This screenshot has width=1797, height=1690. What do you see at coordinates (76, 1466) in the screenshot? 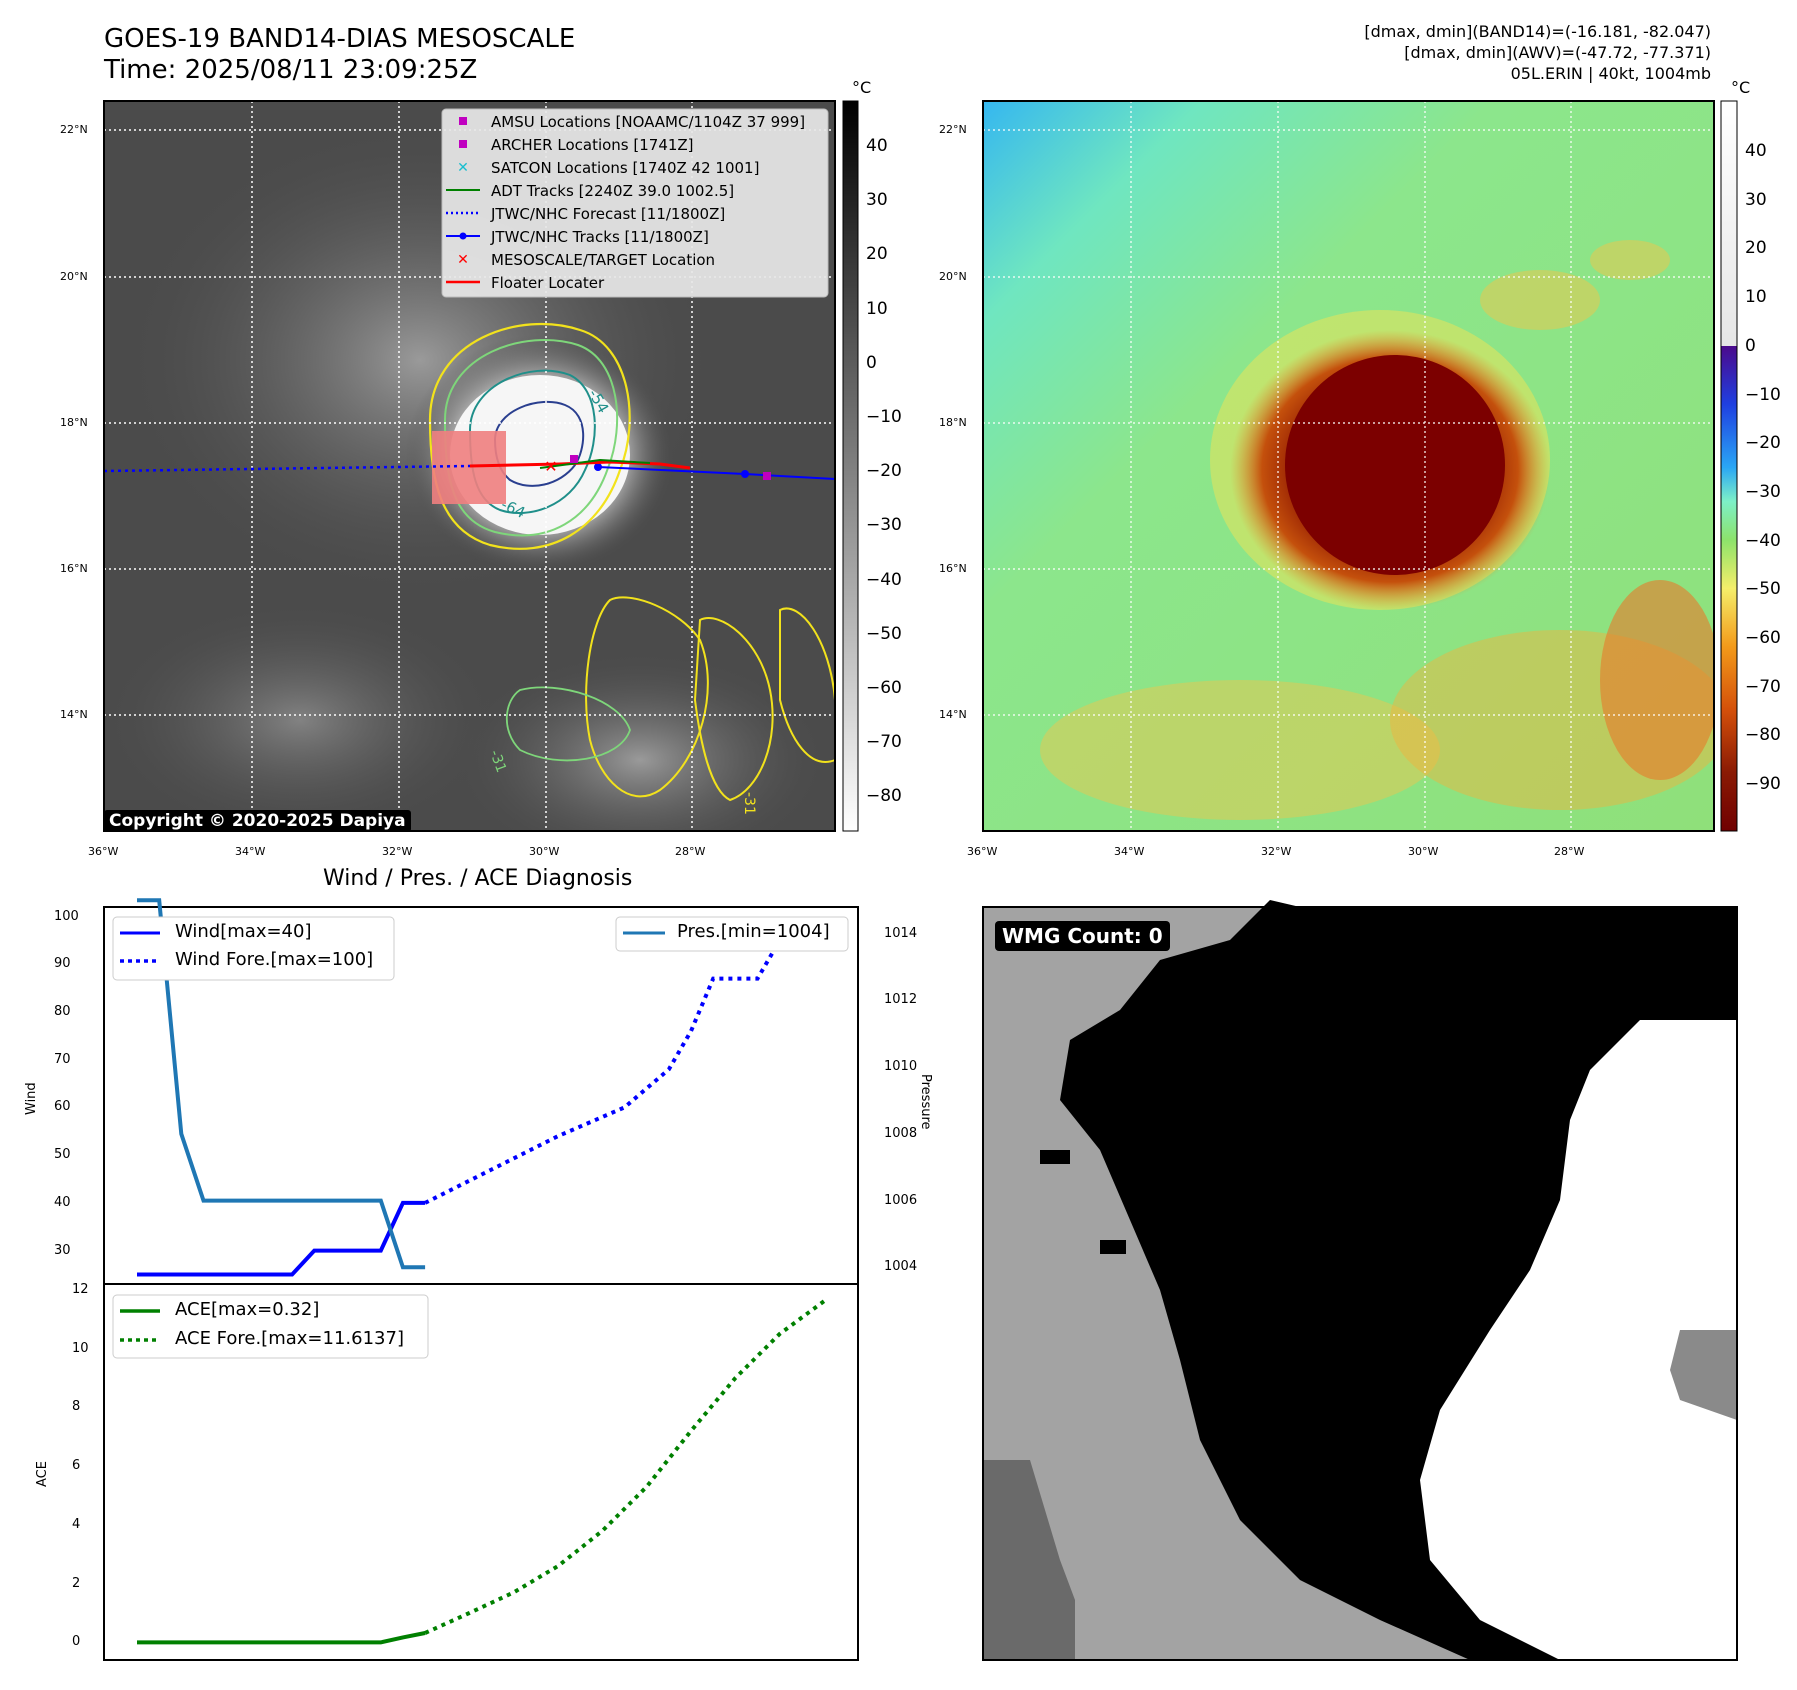
I see `ace-tick-label: 6` at bounding box center [76, 1466].